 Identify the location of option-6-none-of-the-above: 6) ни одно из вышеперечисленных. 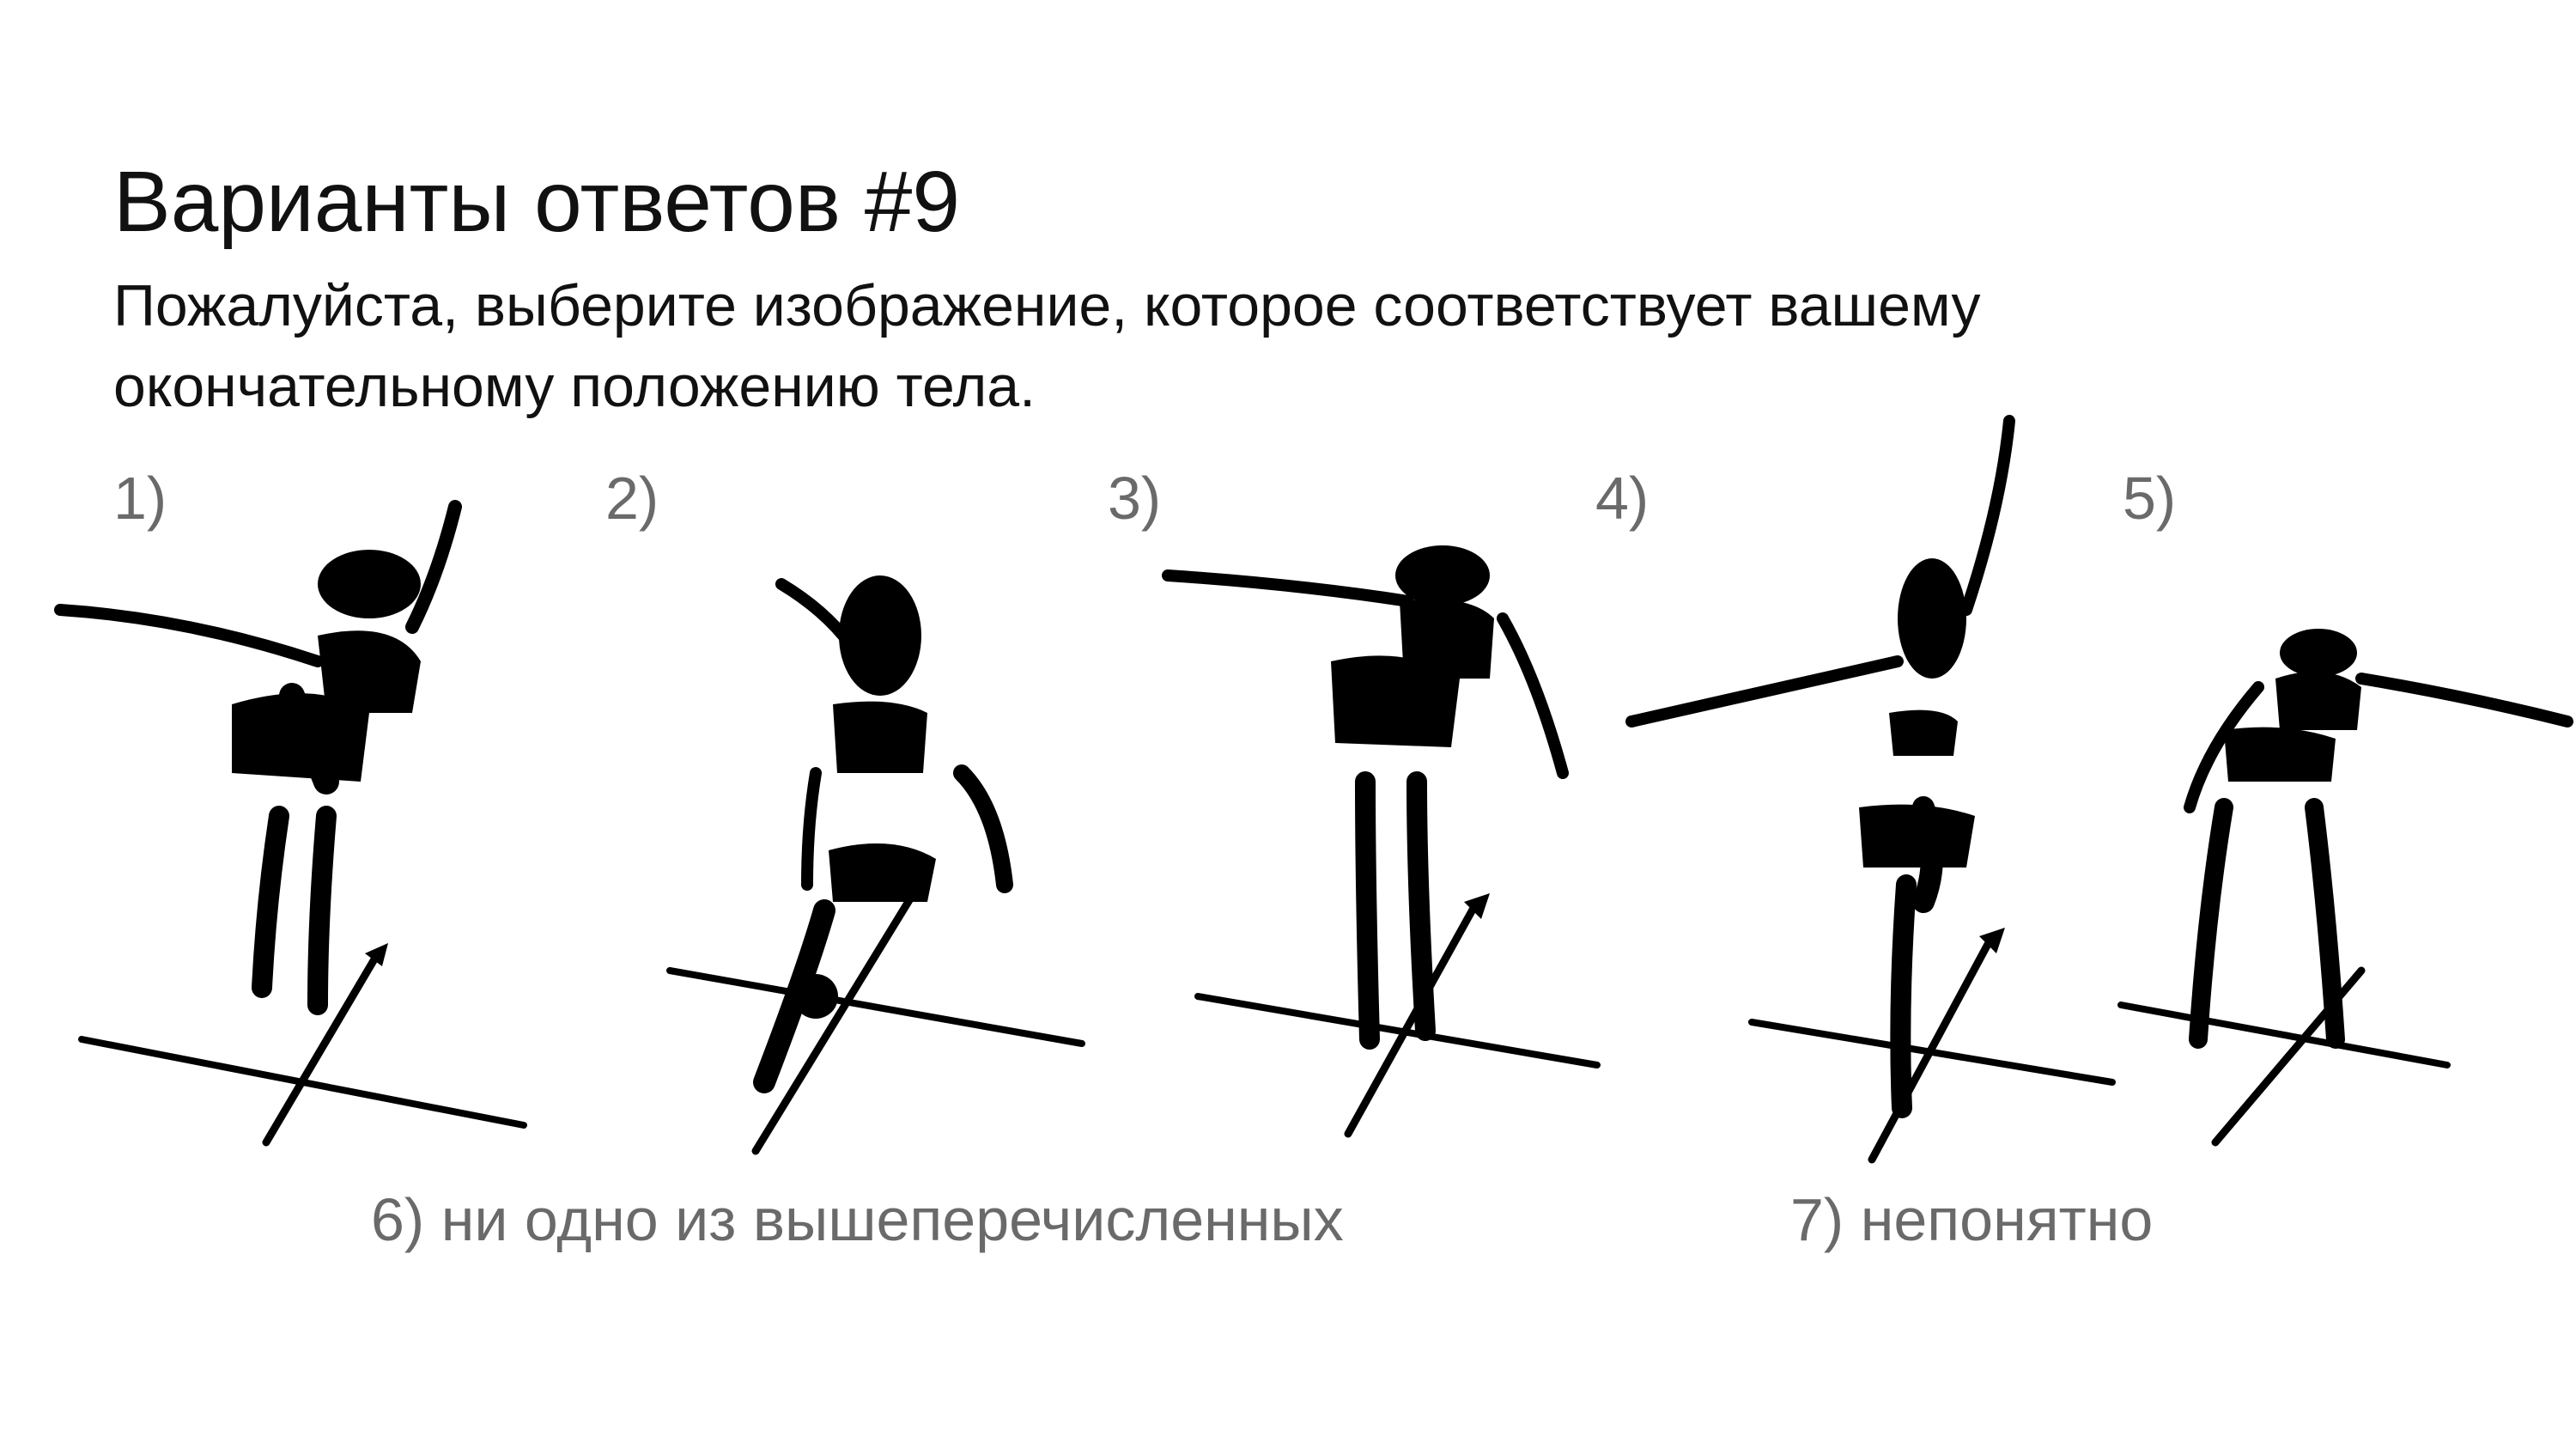
(857, 1219).